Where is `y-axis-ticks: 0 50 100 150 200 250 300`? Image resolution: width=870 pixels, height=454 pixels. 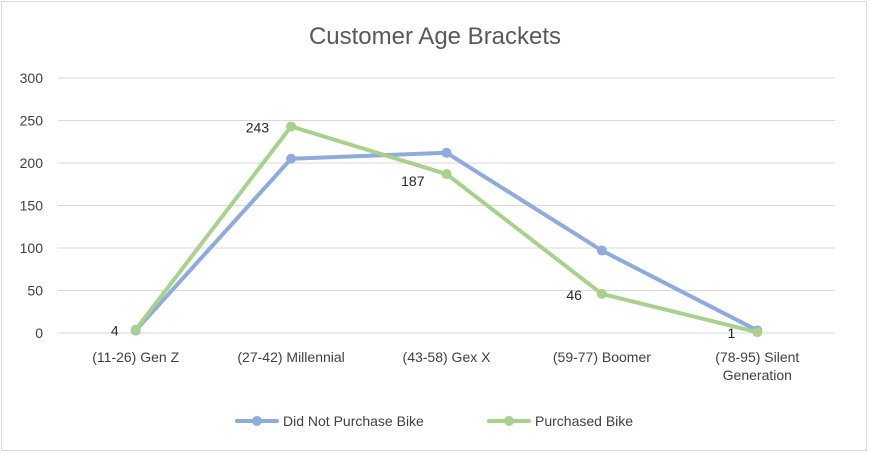 y-axis-ticks: 0 50 100 150 200 250 300 is located at coordinates (32, 205).